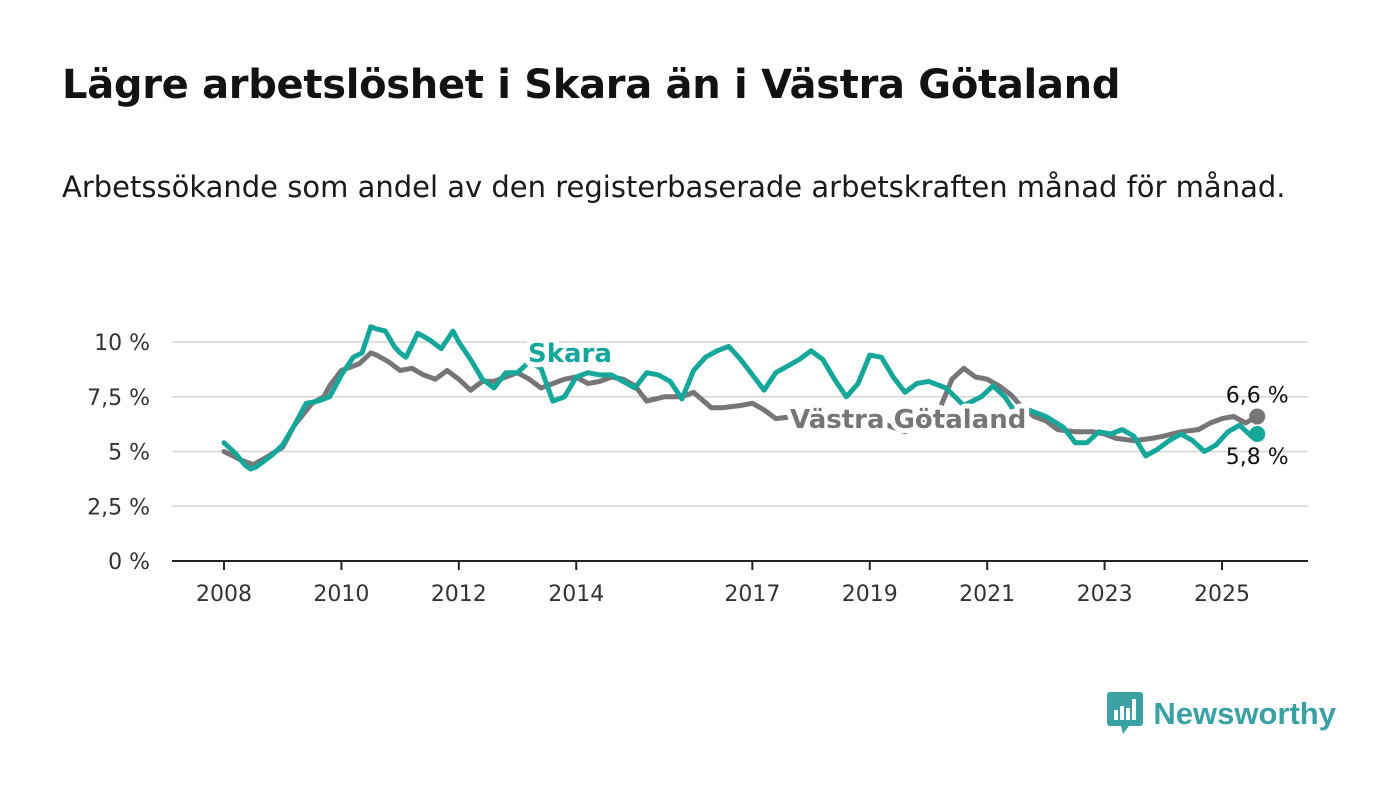 The width and height of the screenshot is (1400, 794). What do you see at coordinates (118, 507) in the screenshot?
I see `y-tick-label: 2,5 %` at bounding box center [118, 507].